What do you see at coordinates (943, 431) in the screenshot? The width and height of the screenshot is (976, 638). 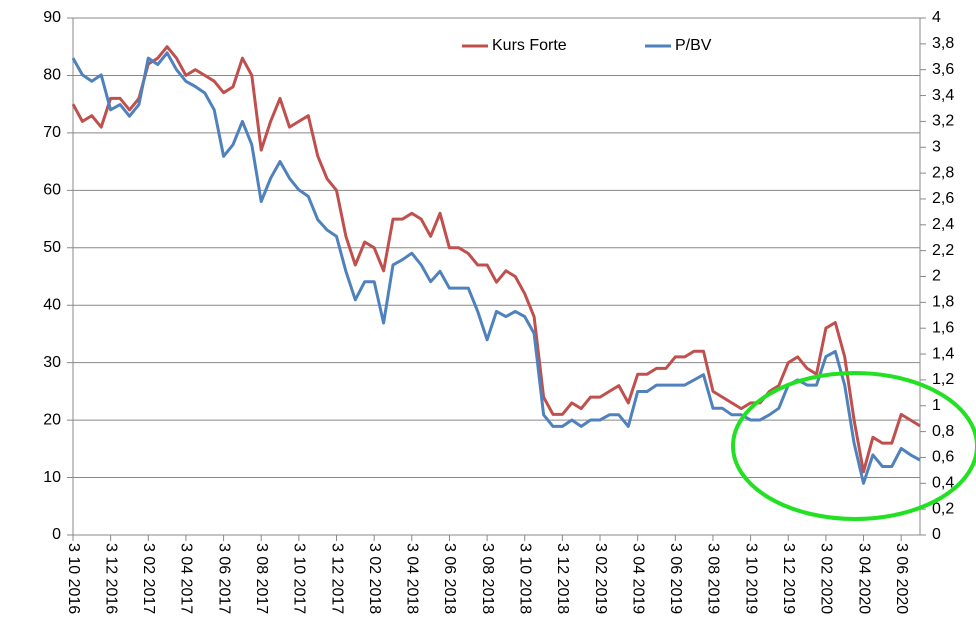 I see `y2-tick-label: 0,8` at bounding box center [943, 431].